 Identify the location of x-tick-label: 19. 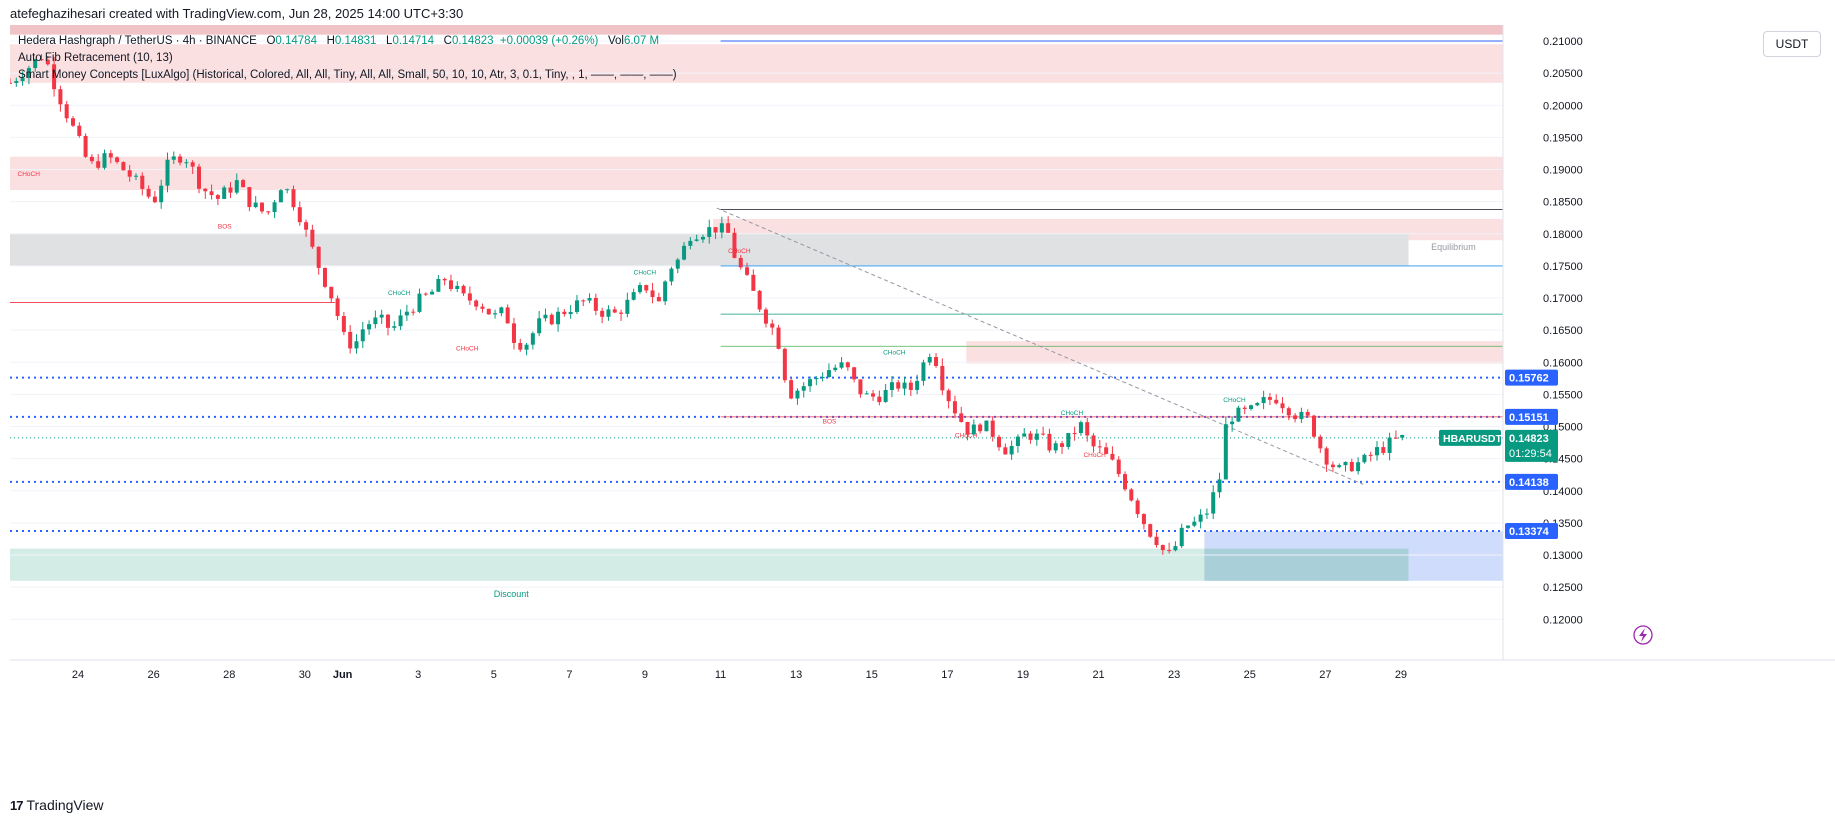
(1023, 675).